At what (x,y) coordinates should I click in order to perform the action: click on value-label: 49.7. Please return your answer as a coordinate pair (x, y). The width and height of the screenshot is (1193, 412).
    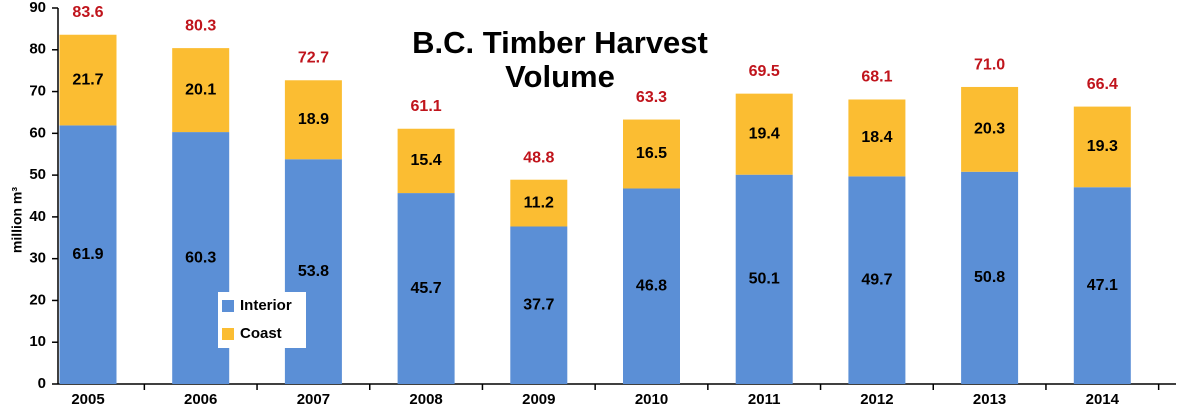
    Looking at the image, I should click on (876, 279).